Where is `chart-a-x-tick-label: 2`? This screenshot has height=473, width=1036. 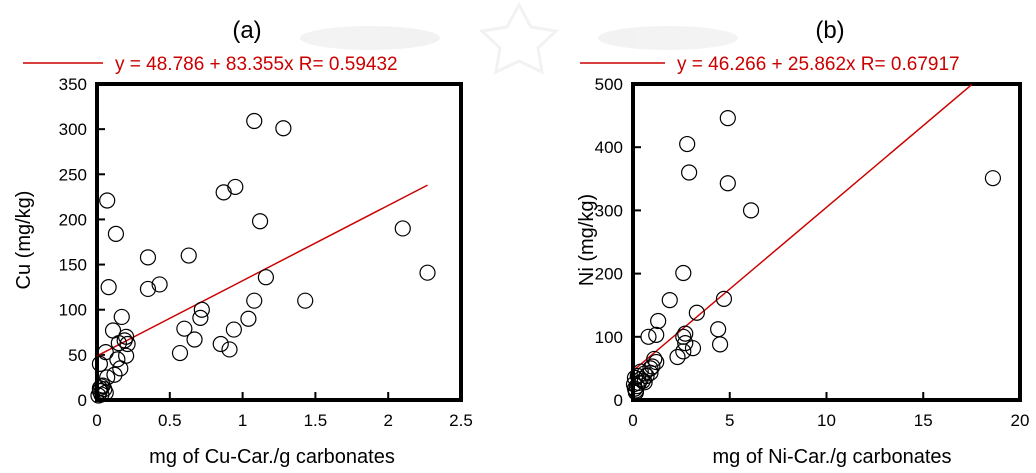 chart-a-x-tick-label: 2 is located at coordinates (387, 420).